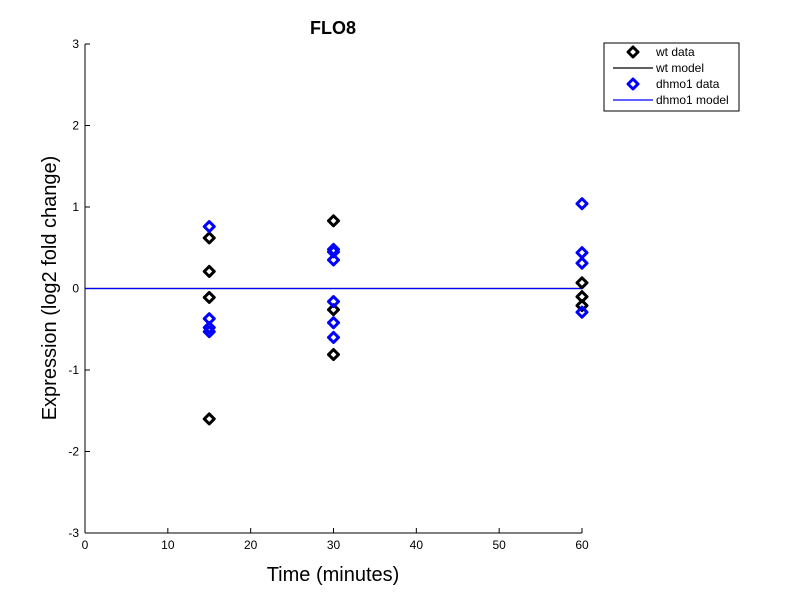  I want to click on legend-label: wt model, so click(679, 68).